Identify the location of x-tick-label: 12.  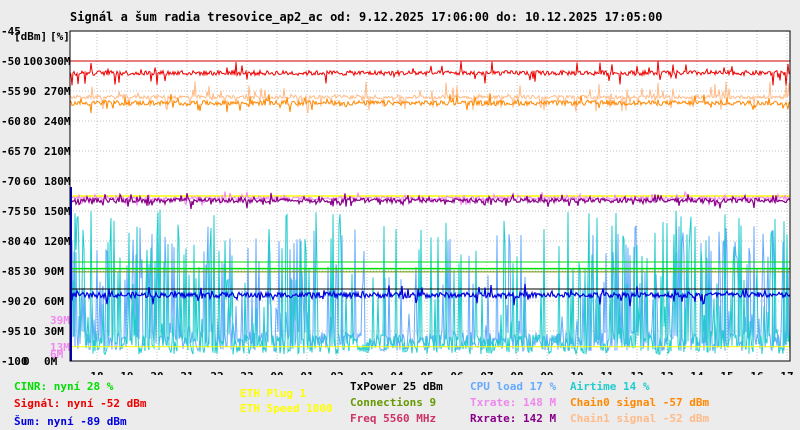
(636, 372).